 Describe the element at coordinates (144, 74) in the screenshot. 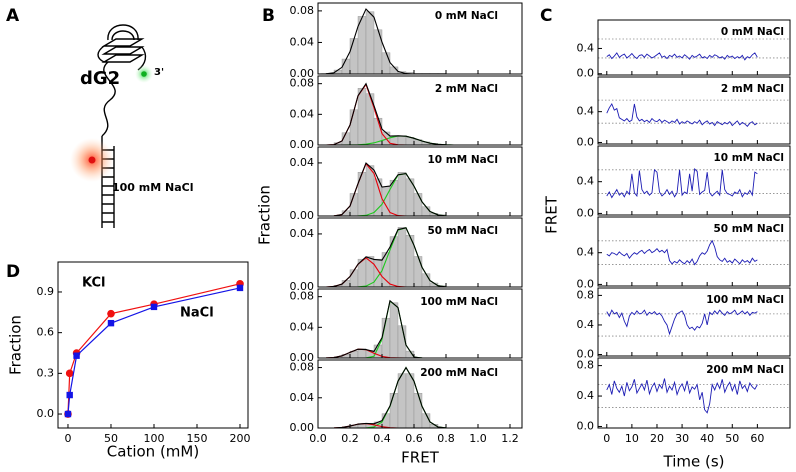

I see `donor-dye` at that location.